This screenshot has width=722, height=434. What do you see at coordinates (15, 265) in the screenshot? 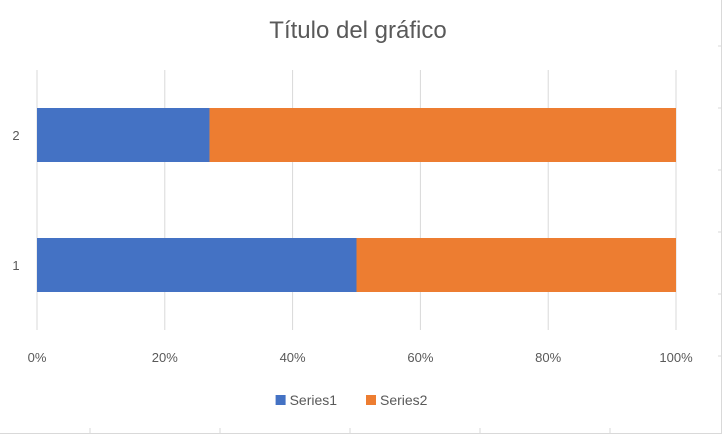
I see `y-tick-label: 1` at bounding box center [15, 265].